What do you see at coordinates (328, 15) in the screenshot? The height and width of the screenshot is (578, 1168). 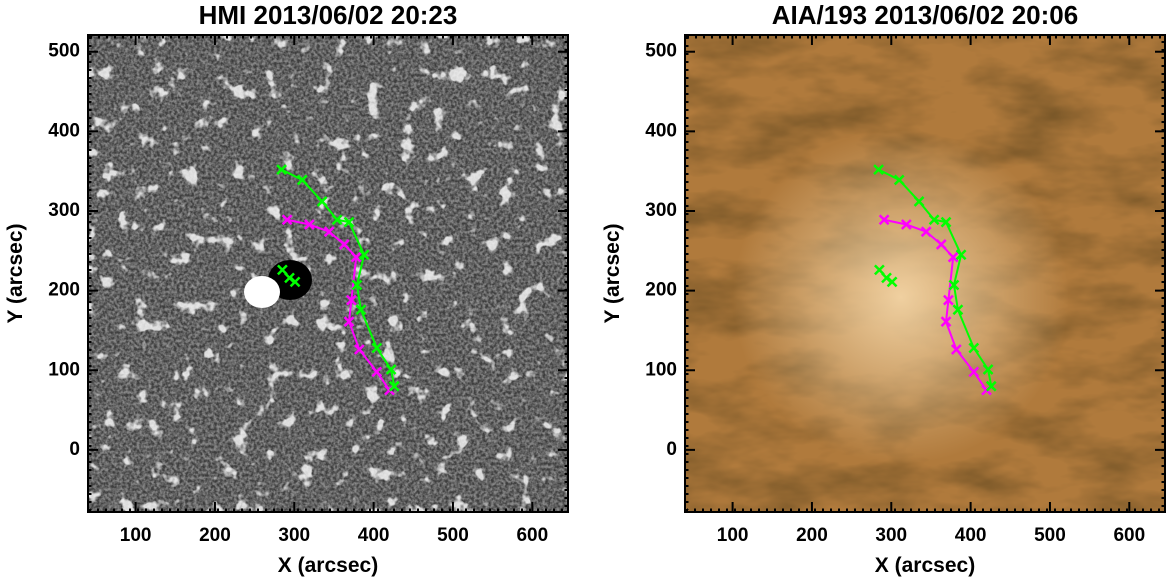 I see `chart-title: HMI 2013/06/02 20:23` at bounding box center [328, 15].